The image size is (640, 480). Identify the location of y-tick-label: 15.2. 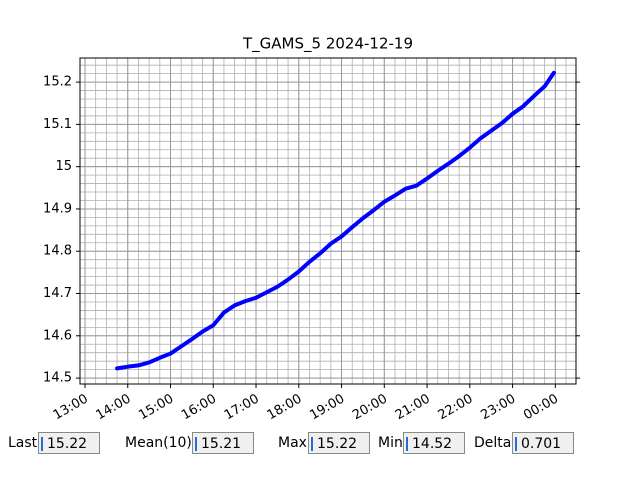
(57, 82).